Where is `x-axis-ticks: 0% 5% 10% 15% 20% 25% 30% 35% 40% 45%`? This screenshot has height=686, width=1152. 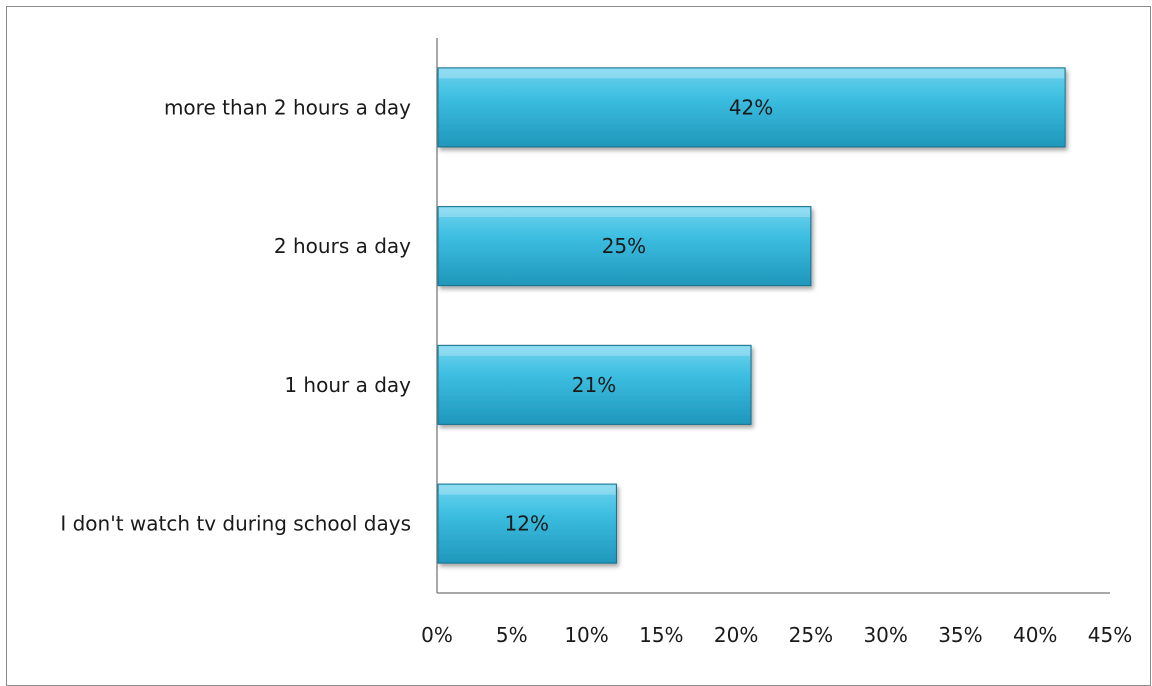 x-axis-ticks: 0% 5% 10% 15% 20% 25% 30% 35% 40% 45% is located at coordinates (776, 635).